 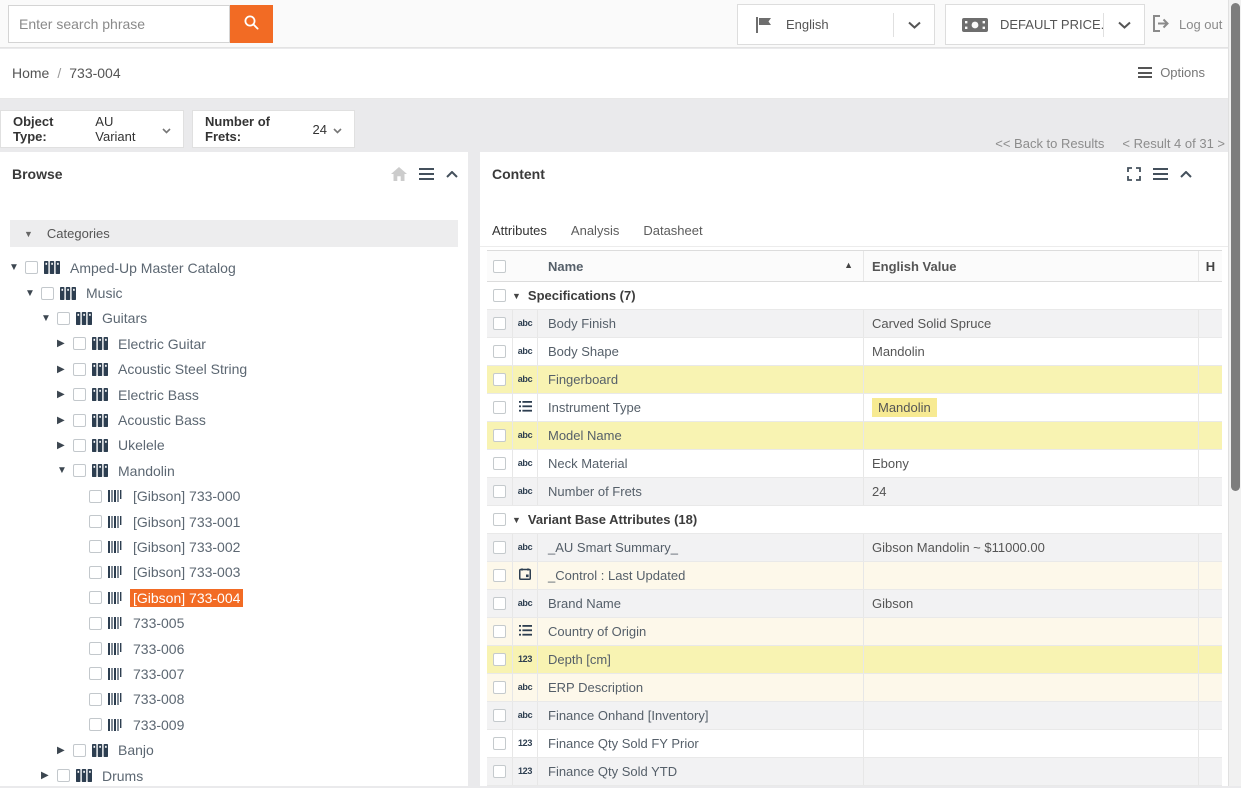 What do you see at coordinates (854, 576) in the screenshot?
I see `attribute-row-control-last-updated: _Control : Last Updated` at bounding box center [854, 576].